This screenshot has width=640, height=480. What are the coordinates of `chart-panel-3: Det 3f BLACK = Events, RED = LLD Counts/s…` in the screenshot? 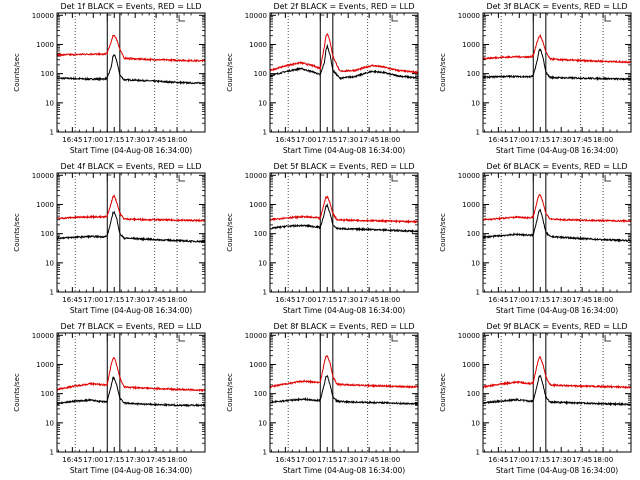 It's located at (535, 78).